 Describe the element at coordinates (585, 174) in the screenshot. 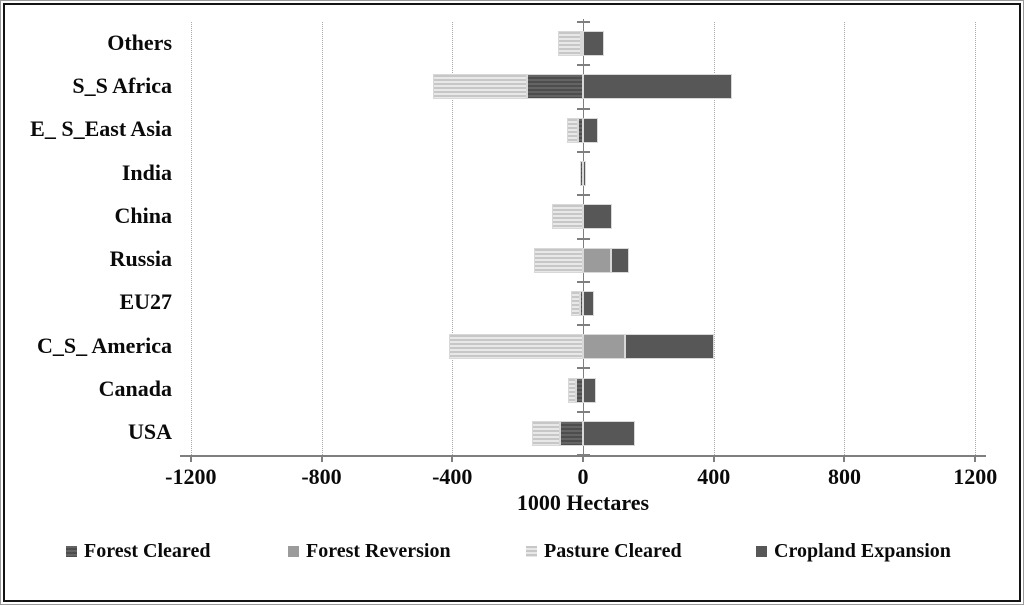

I see `bar-segment-india-cropland-expansion` at that location.